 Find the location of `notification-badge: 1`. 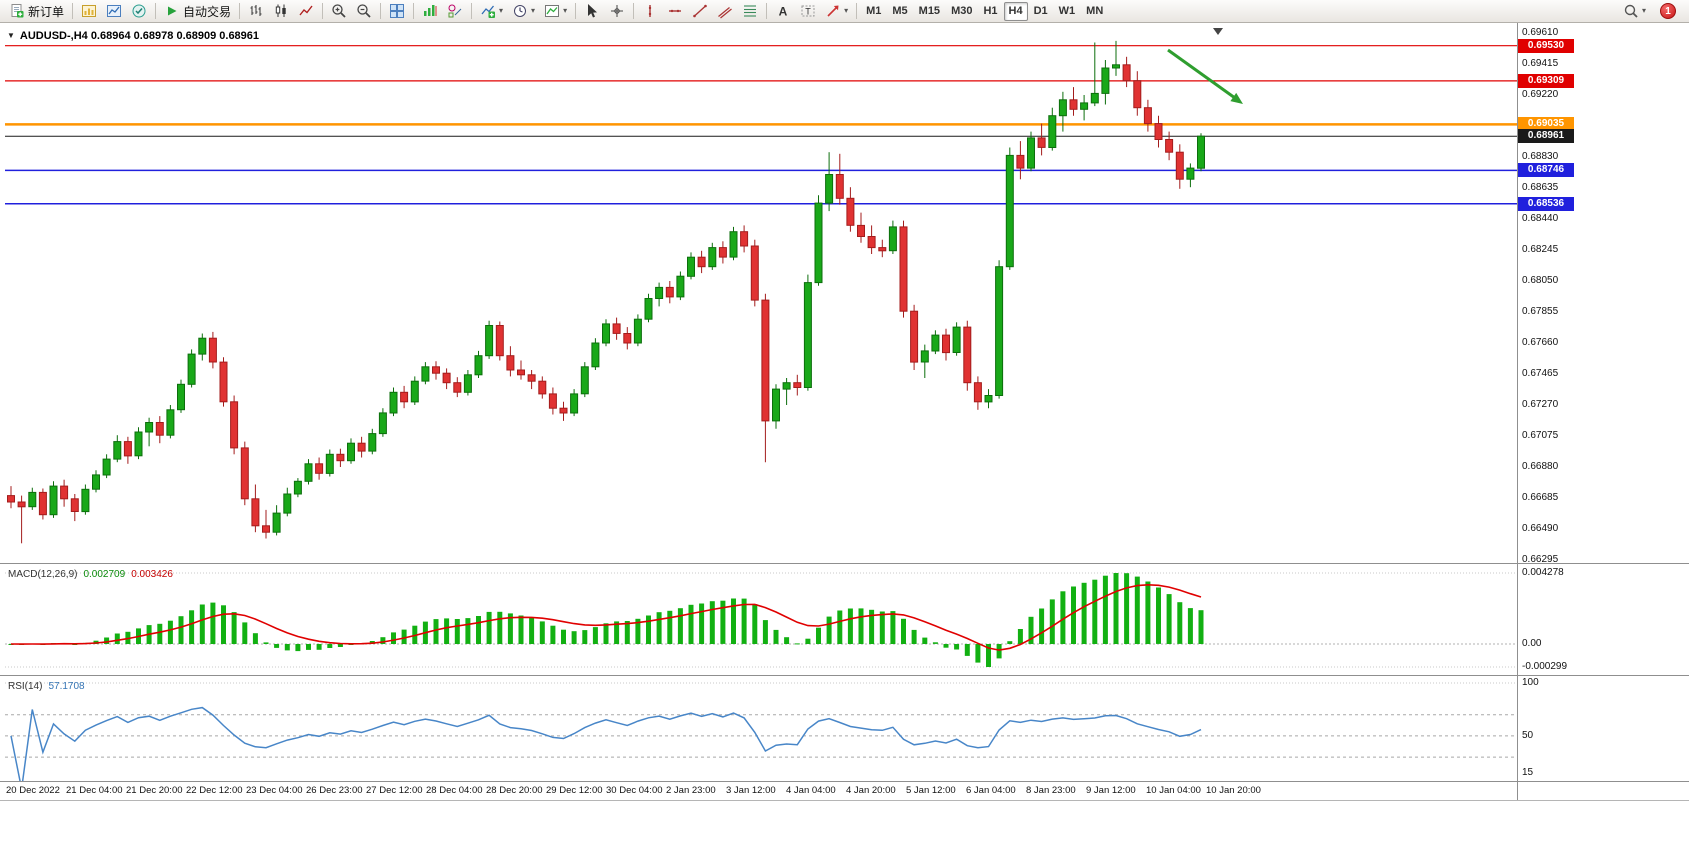

notification-badge: 1 is located at coordinates (1668, 11).